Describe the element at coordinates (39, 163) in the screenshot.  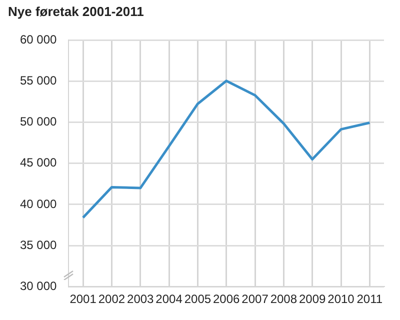
I see `y-tick-label: 45 000` at that location.